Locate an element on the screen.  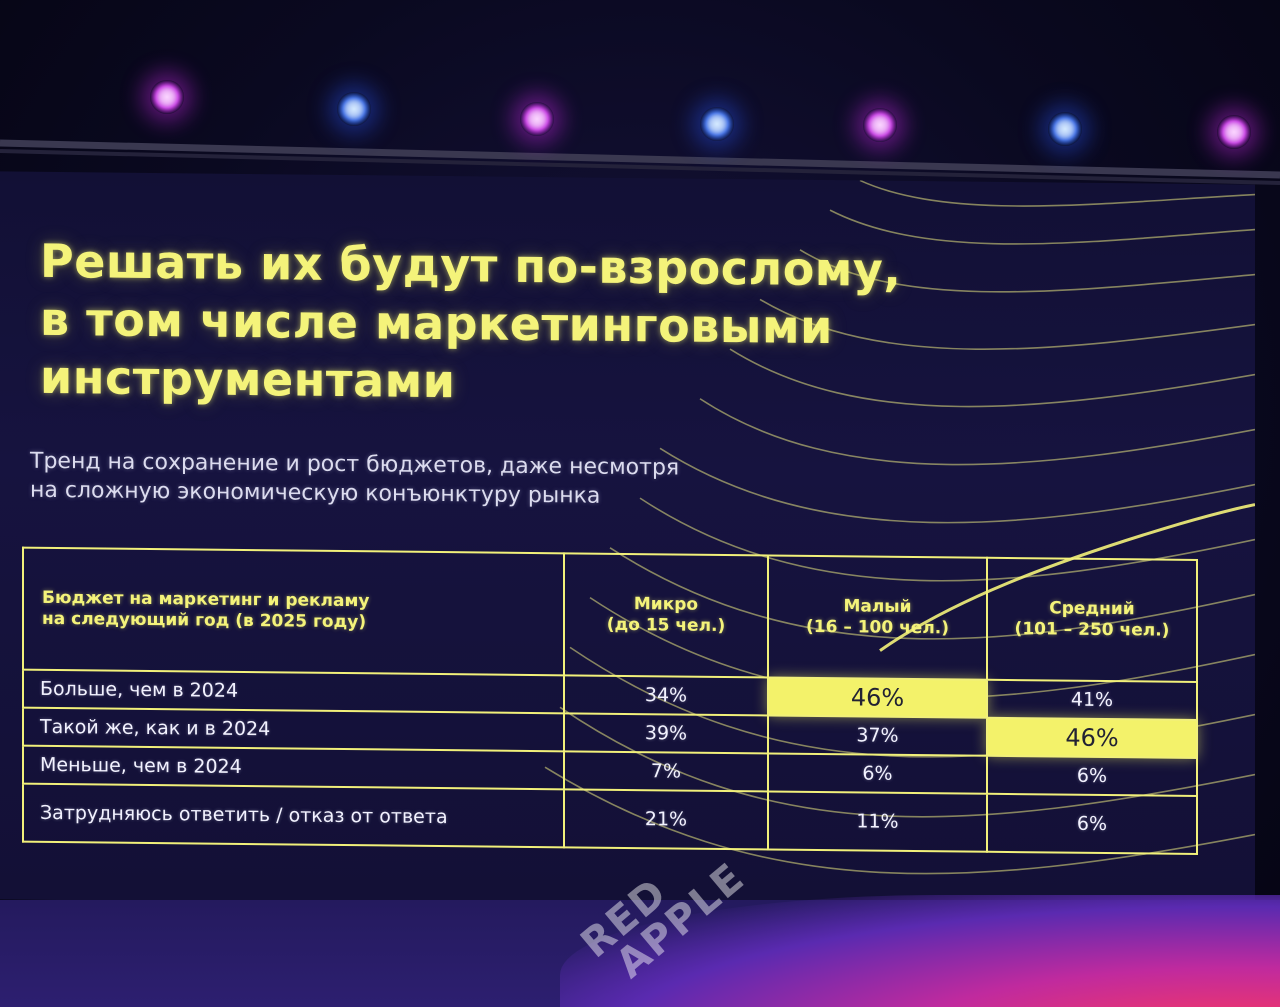
segment-range: (до 15 чел.) is located at coordinates (666, 625).